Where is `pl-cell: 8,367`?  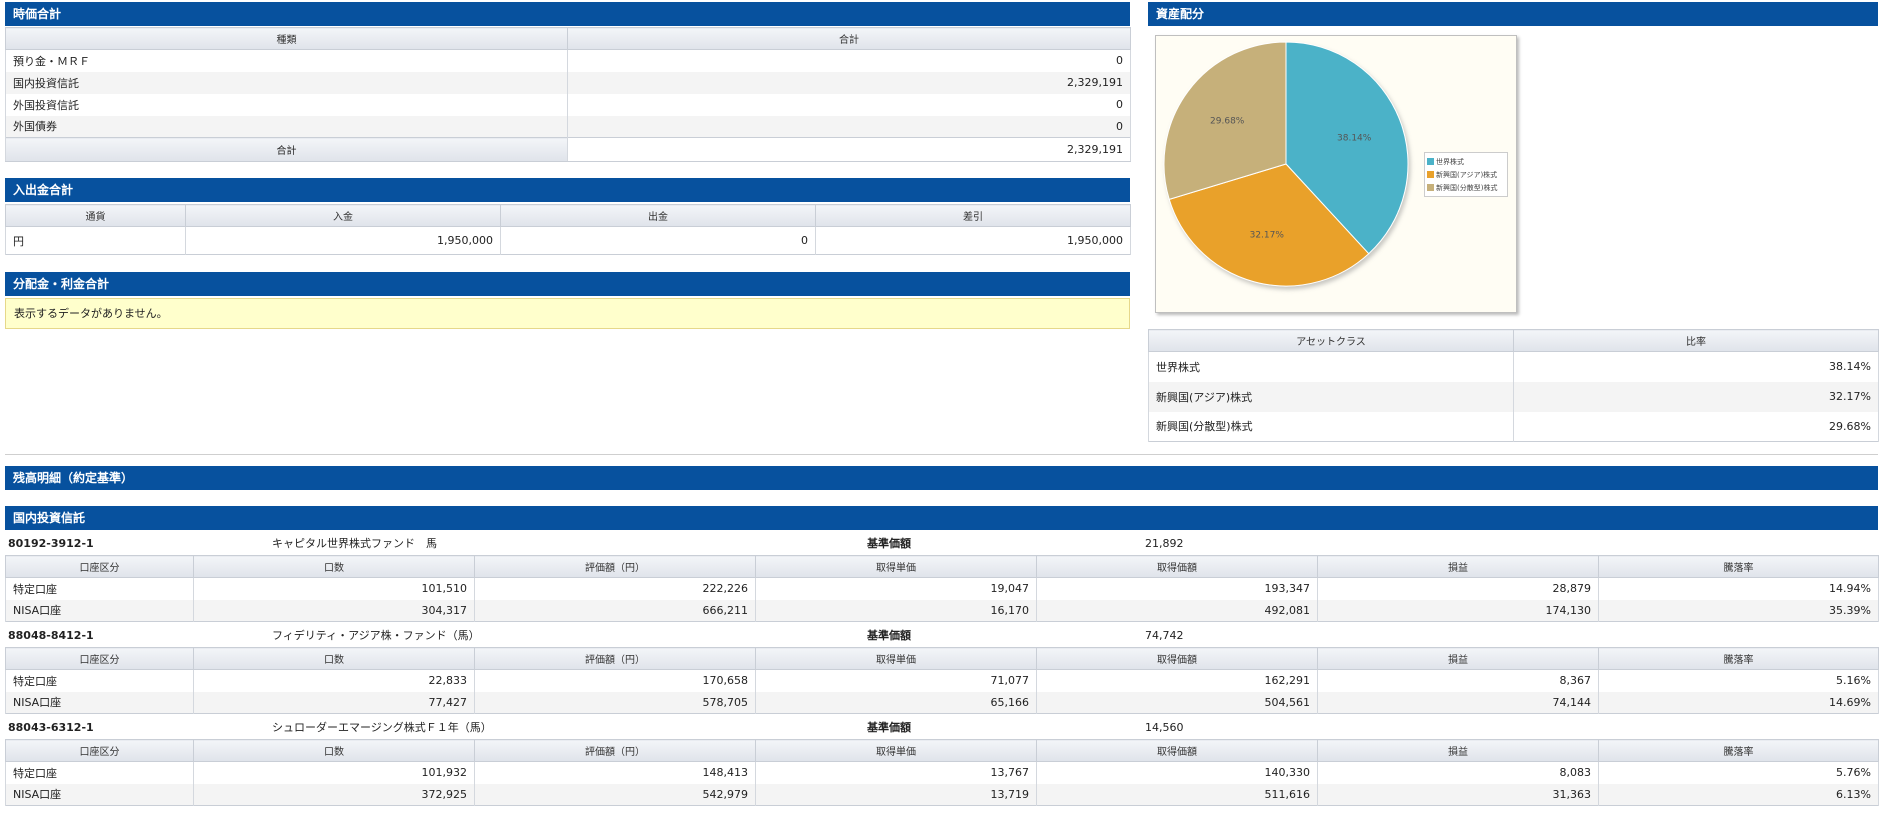 pl-cell: 8,367 is located at coordinates (1458, 680).